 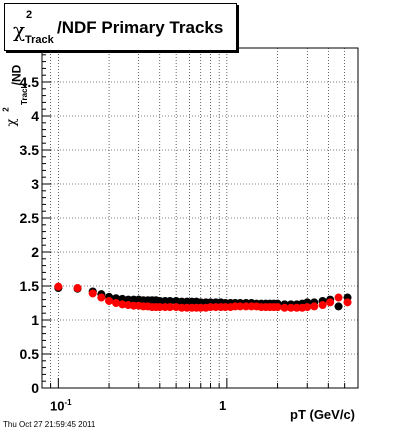 I want to click on y-tick-label-8: 4, so click(x=35, y=116).